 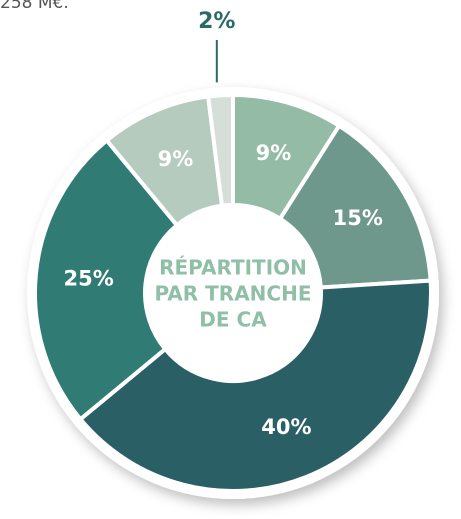 What do you see at coordinates (233, 268) in the screenshot?
I see `center-title: RÉPARTITION` at bounding box center [233, 268].